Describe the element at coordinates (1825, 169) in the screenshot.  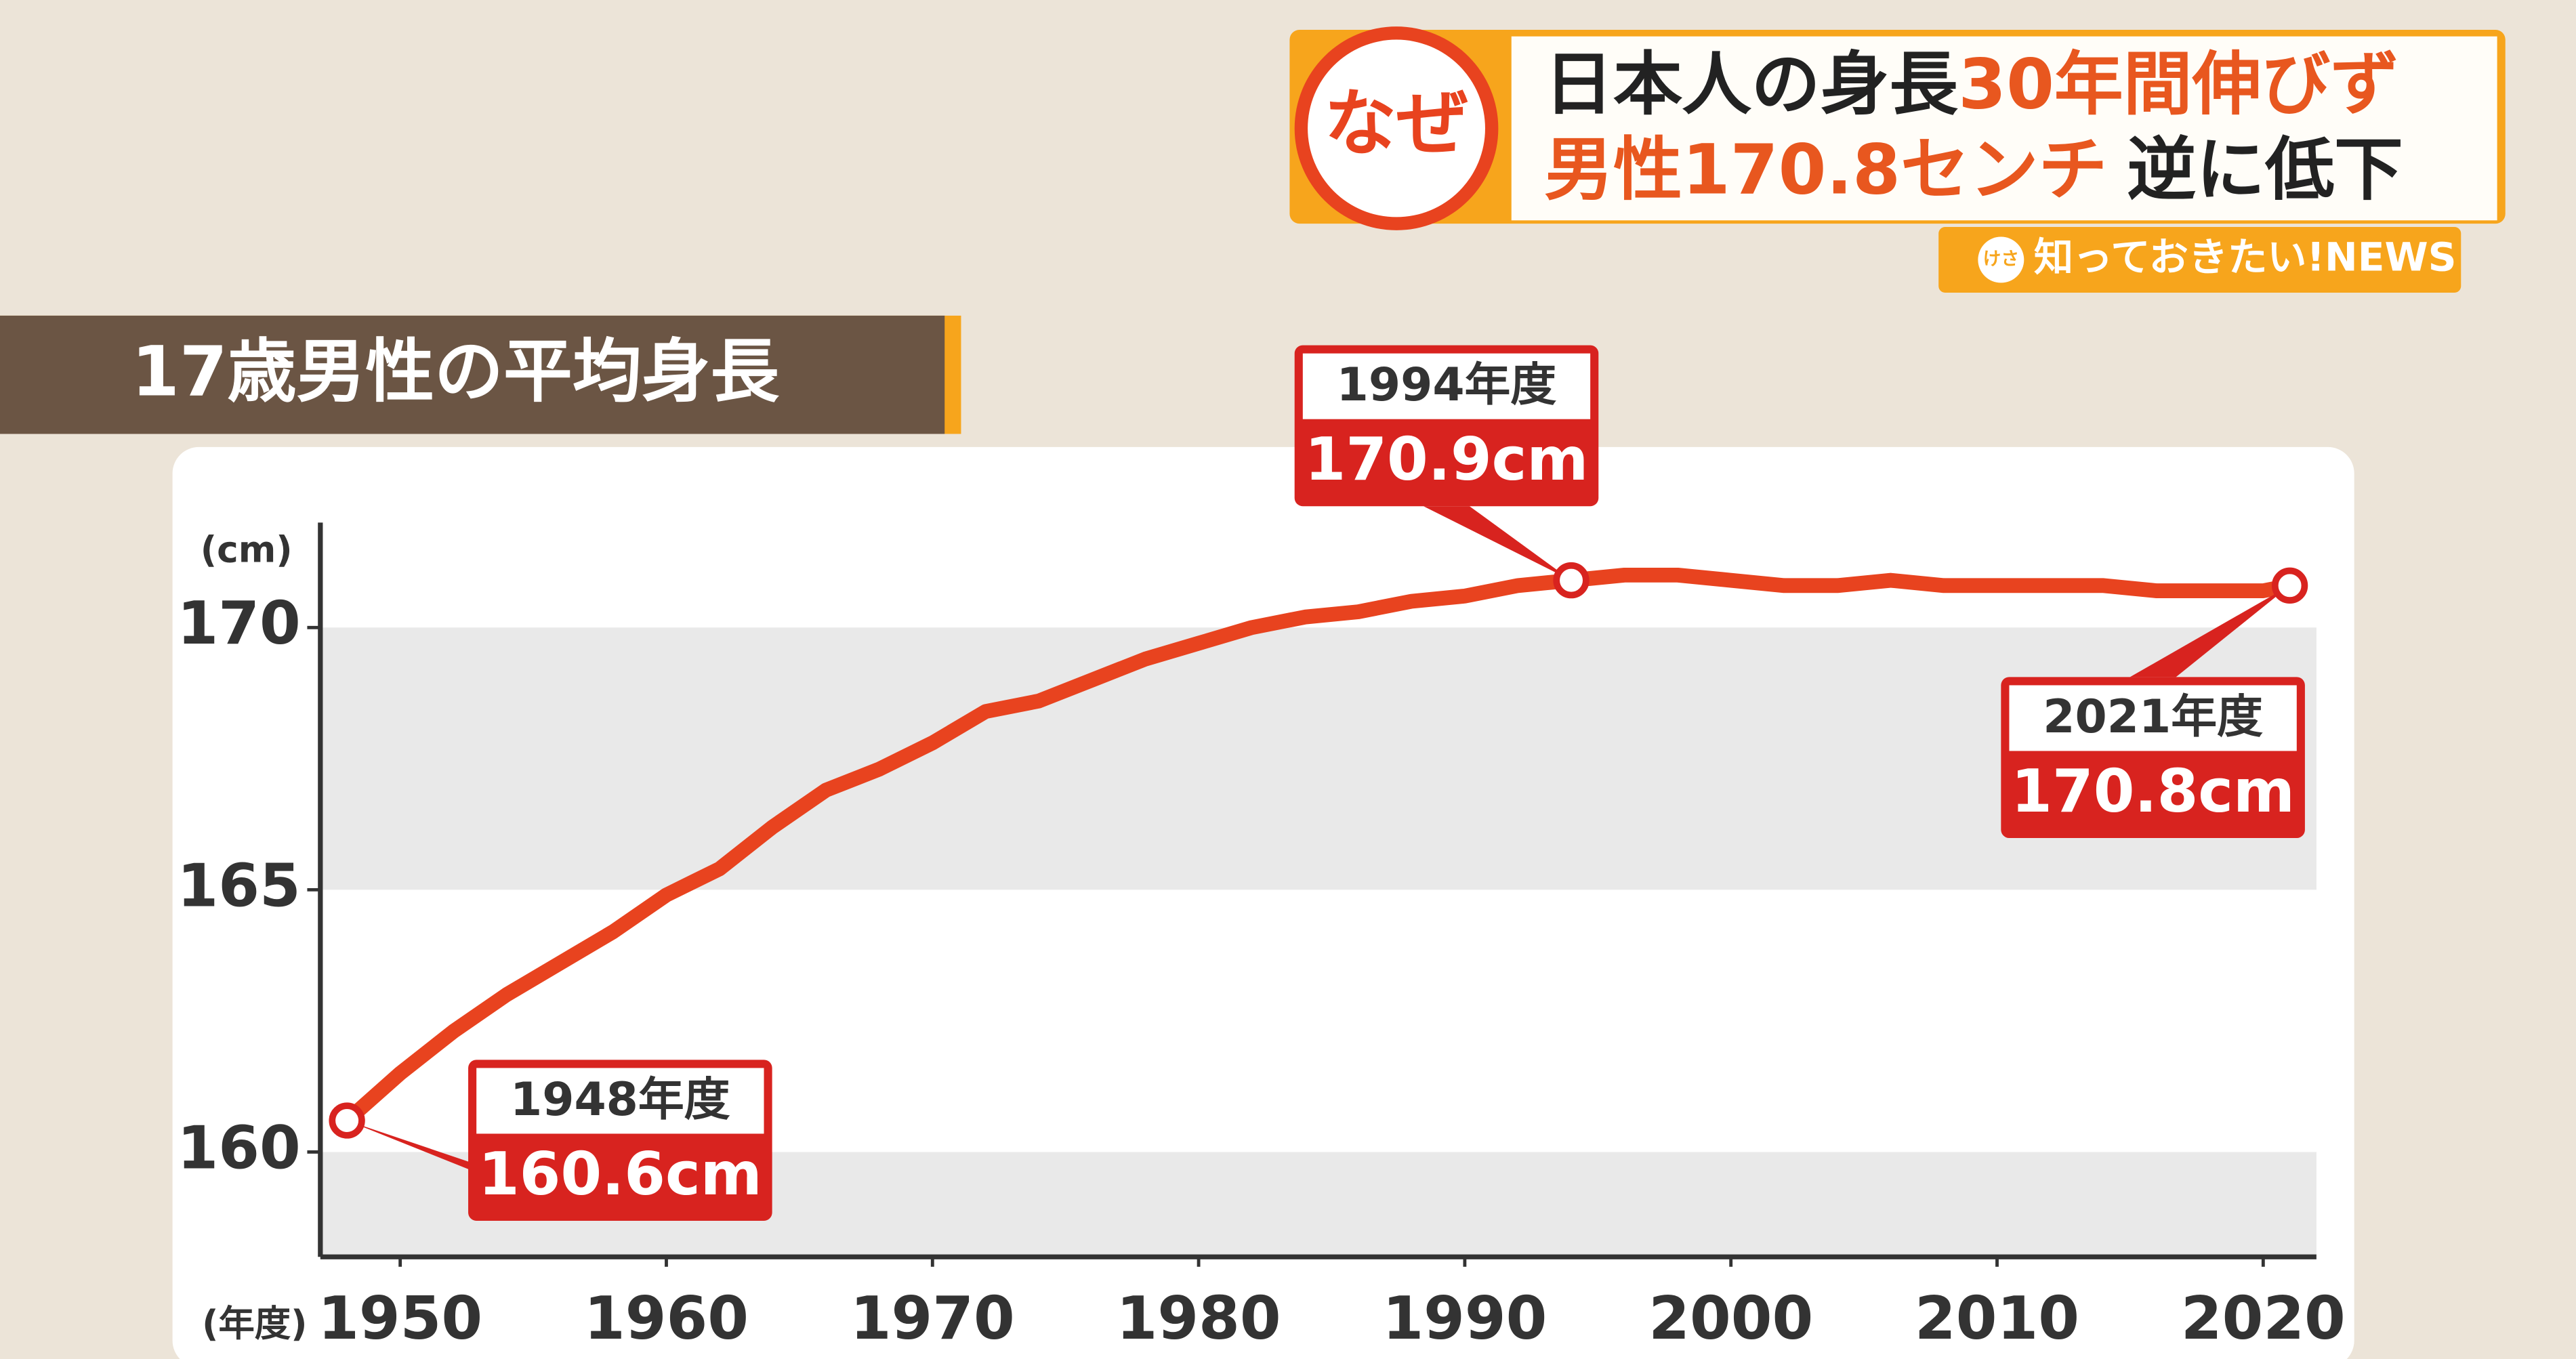
I see `headline-part: 男性170.8センチ` at that location.